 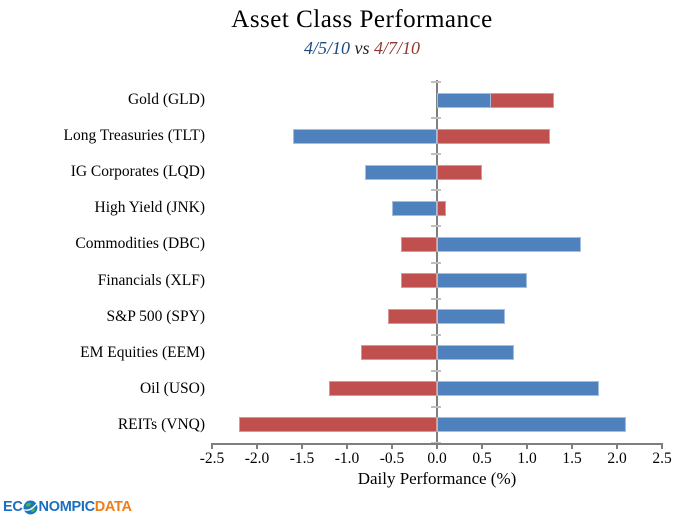 I want to click on chart-title: Asset Class Performance, so click(x=362, y=19).